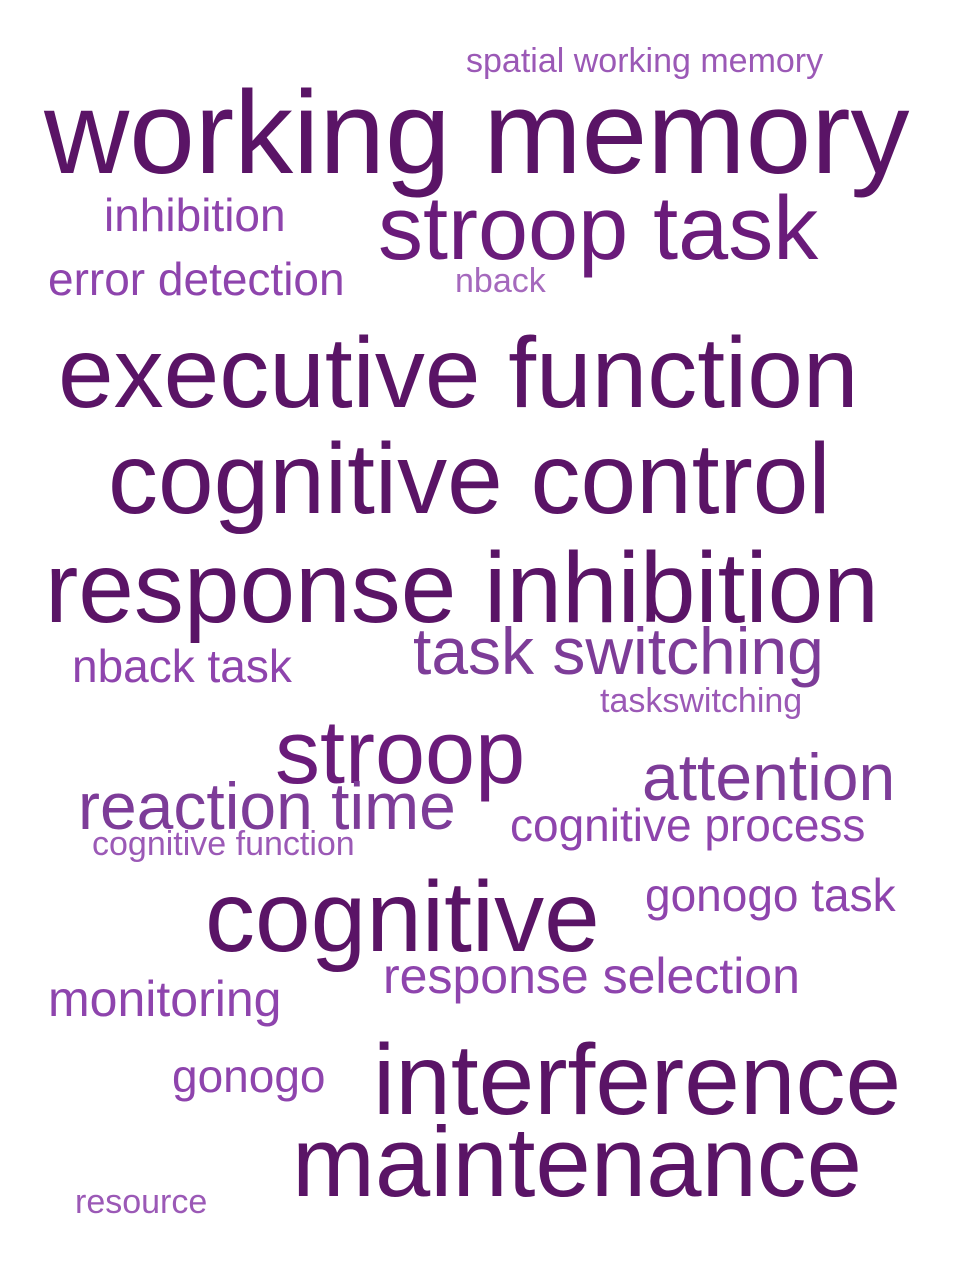 The width and height of the screenshot is (977, 1288). I want to click on word-cognitive-process: cognitive process, so click(688, 825).